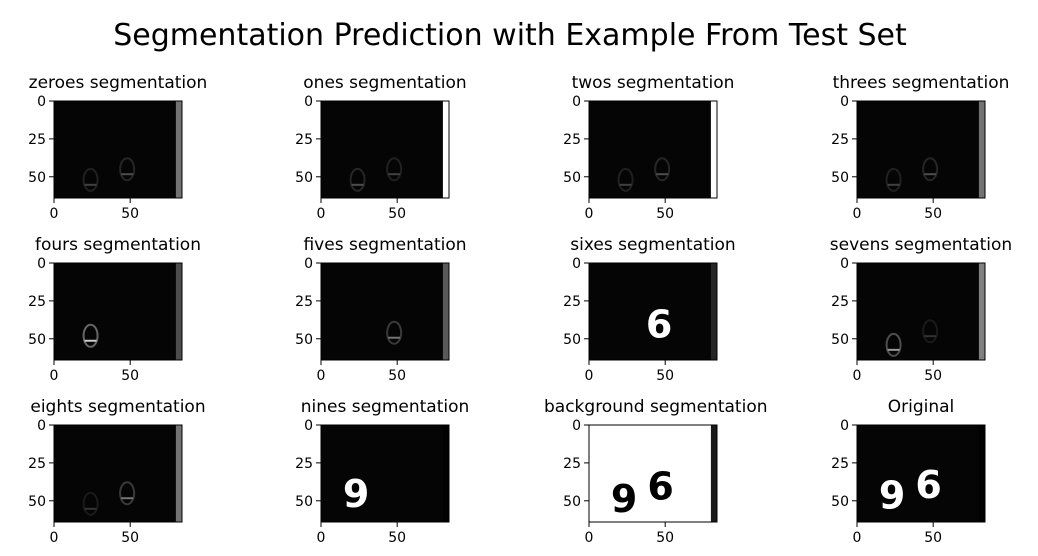 This screenshot has width=1038, height=556. What do you see at coordinates (385, 407) in the screenshot?
I see `panel-title: nines segmentation` at bounding box center [385, 407].